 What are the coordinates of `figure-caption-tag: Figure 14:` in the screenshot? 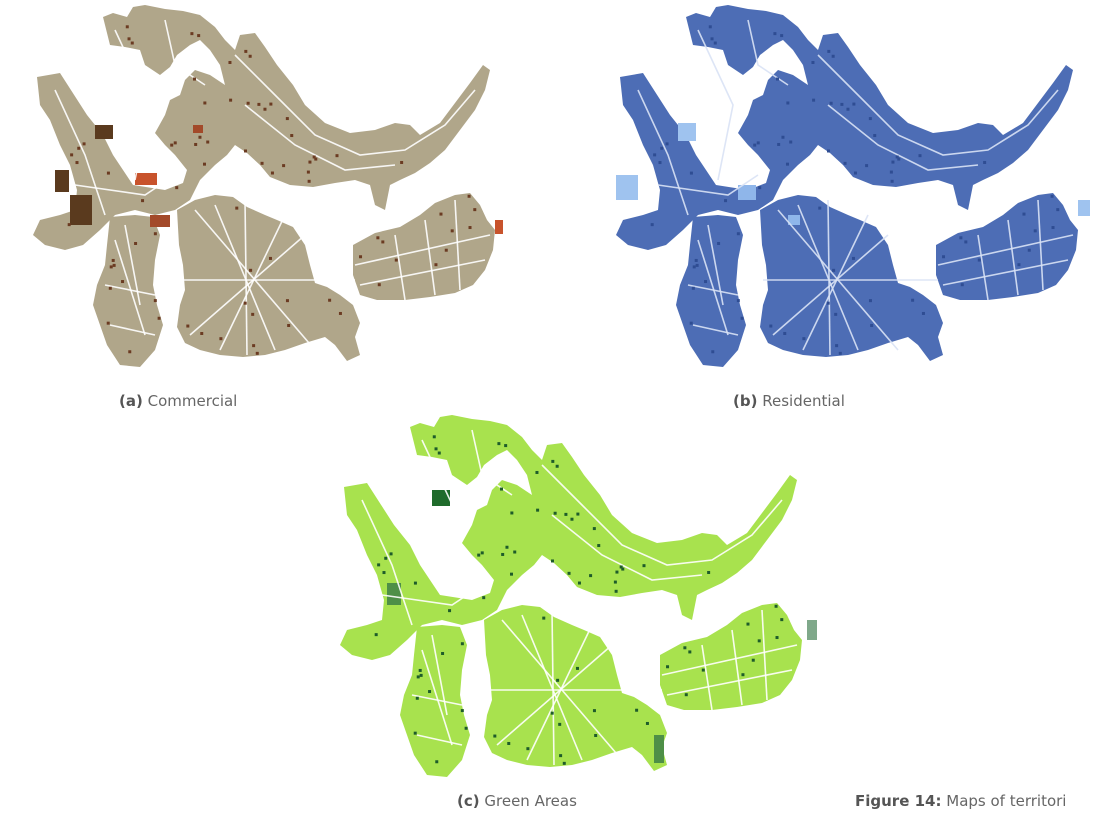 It's located at (898, 801).